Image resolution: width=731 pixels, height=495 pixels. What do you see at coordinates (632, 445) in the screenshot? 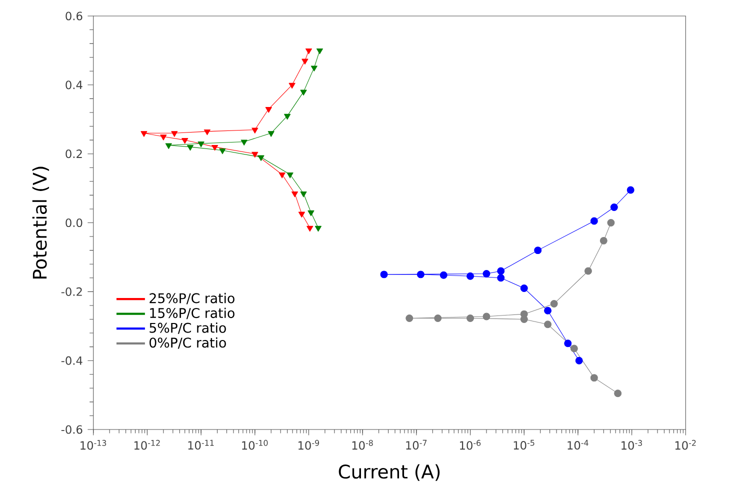
I see `x-tick-label: 10$^{-3}$` at bounding box center [632, 445].